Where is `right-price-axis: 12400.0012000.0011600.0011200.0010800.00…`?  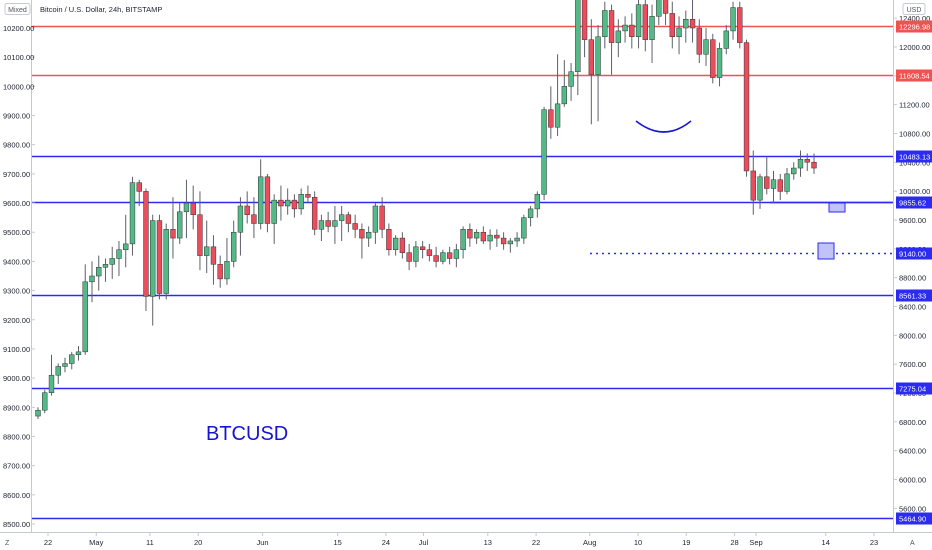 right-price-axis: 12400.0012000.0011600.0011200.0010800.00… is located at coordinates (911, 263).